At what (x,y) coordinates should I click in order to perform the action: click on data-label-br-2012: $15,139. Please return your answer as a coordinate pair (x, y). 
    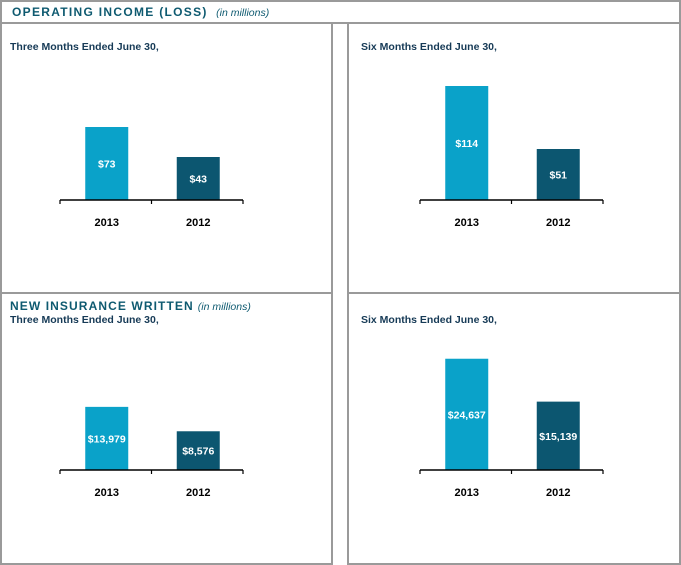
    Looking at the image, I should click on (558, 437).